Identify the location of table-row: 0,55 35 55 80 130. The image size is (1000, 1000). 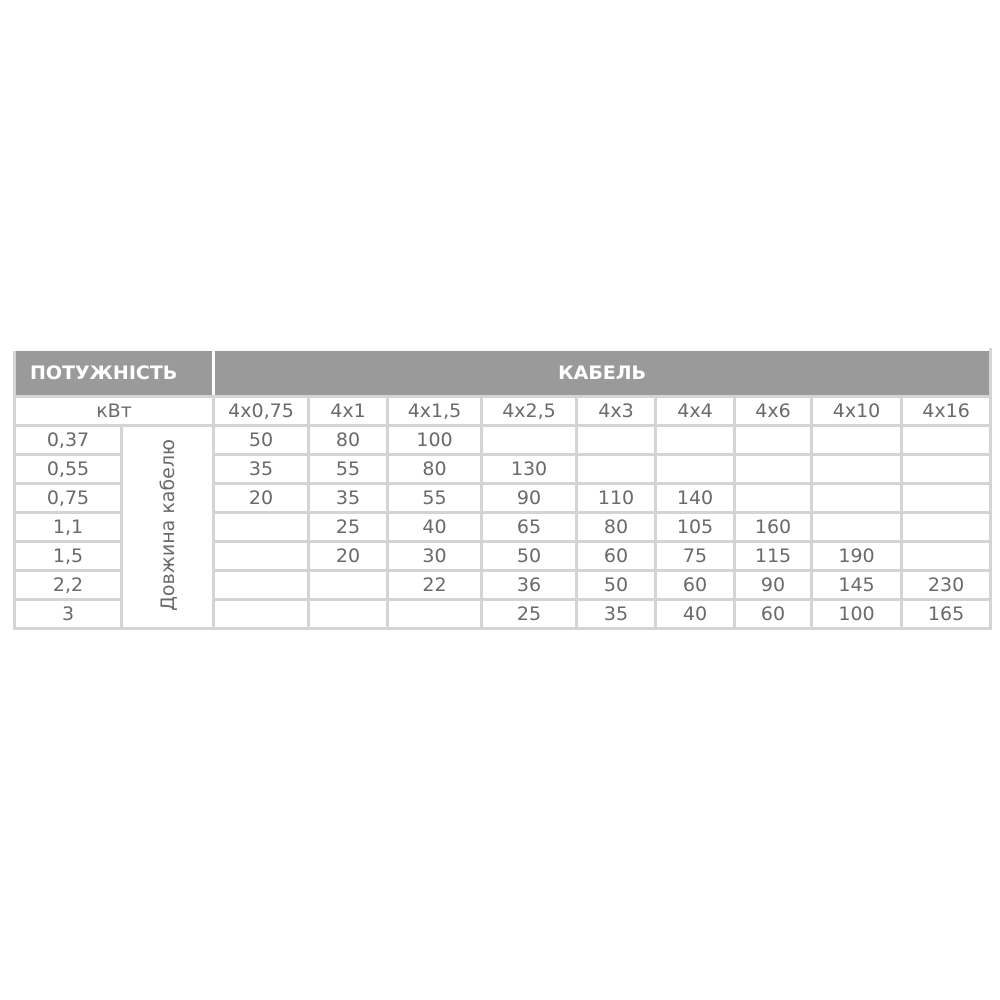
(503, 469).